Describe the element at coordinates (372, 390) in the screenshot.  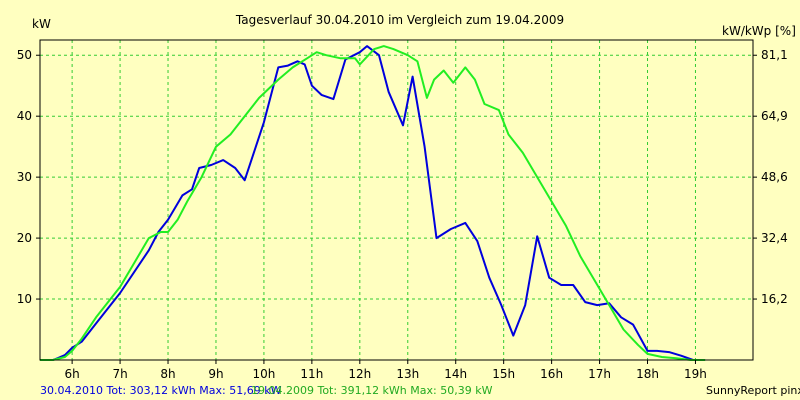
I see `legend-series-2: 19.04.2009 Tot: 391,12 kWh Max: 50,39 kW` at that location.